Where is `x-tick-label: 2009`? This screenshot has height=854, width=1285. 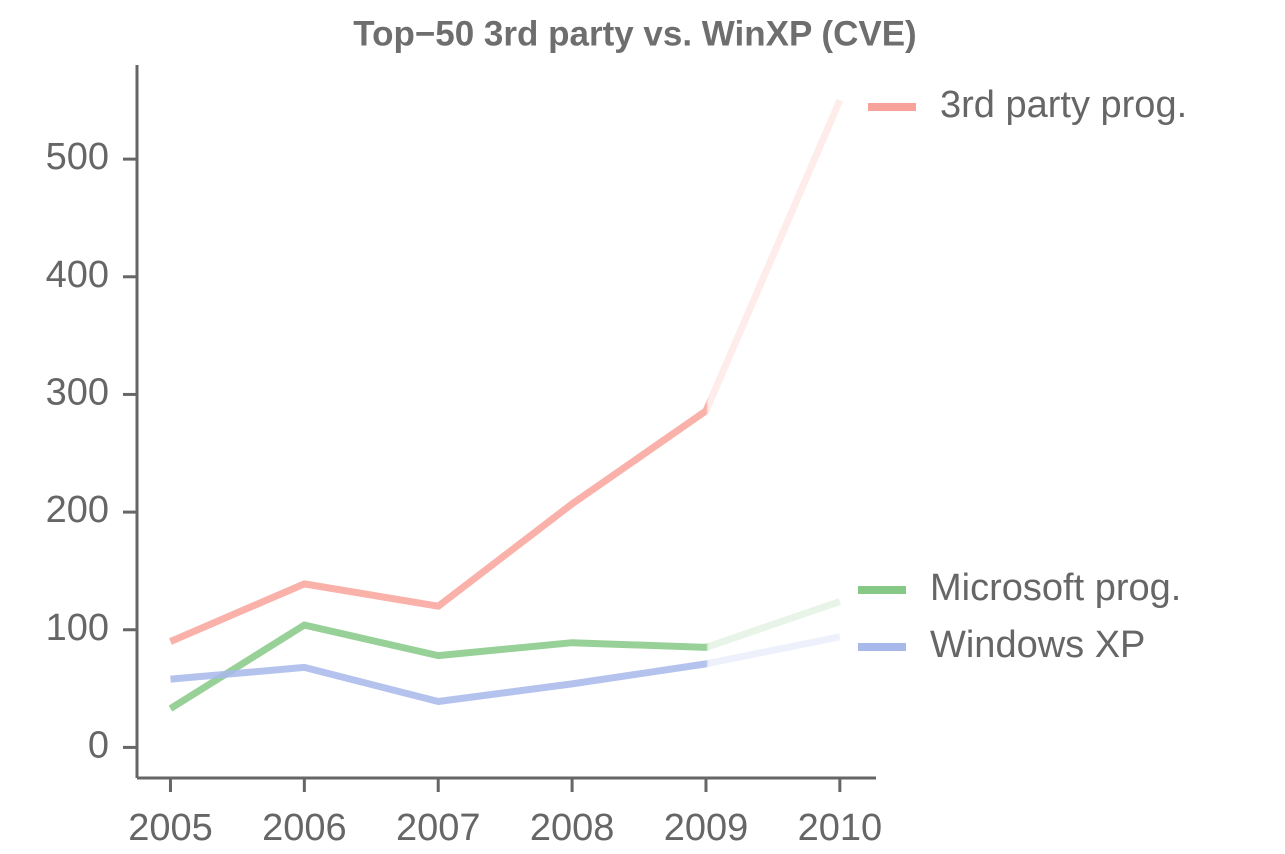
x-tick-label: 2009 is located at coordinates (706, 828).